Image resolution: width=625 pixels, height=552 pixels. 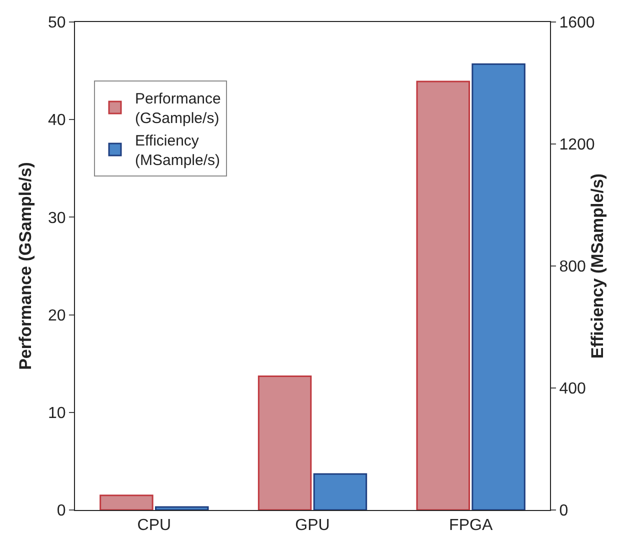 I want to click on y2-tick-label: 400, so click(x=572, y=389).